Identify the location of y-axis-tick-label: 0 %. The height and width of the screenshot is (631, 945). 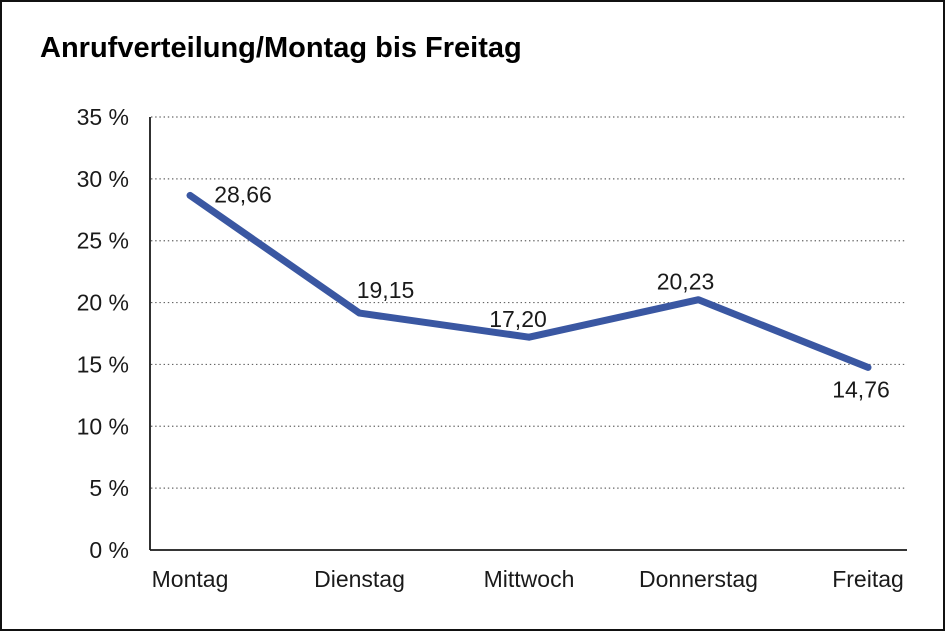
(109, 550).